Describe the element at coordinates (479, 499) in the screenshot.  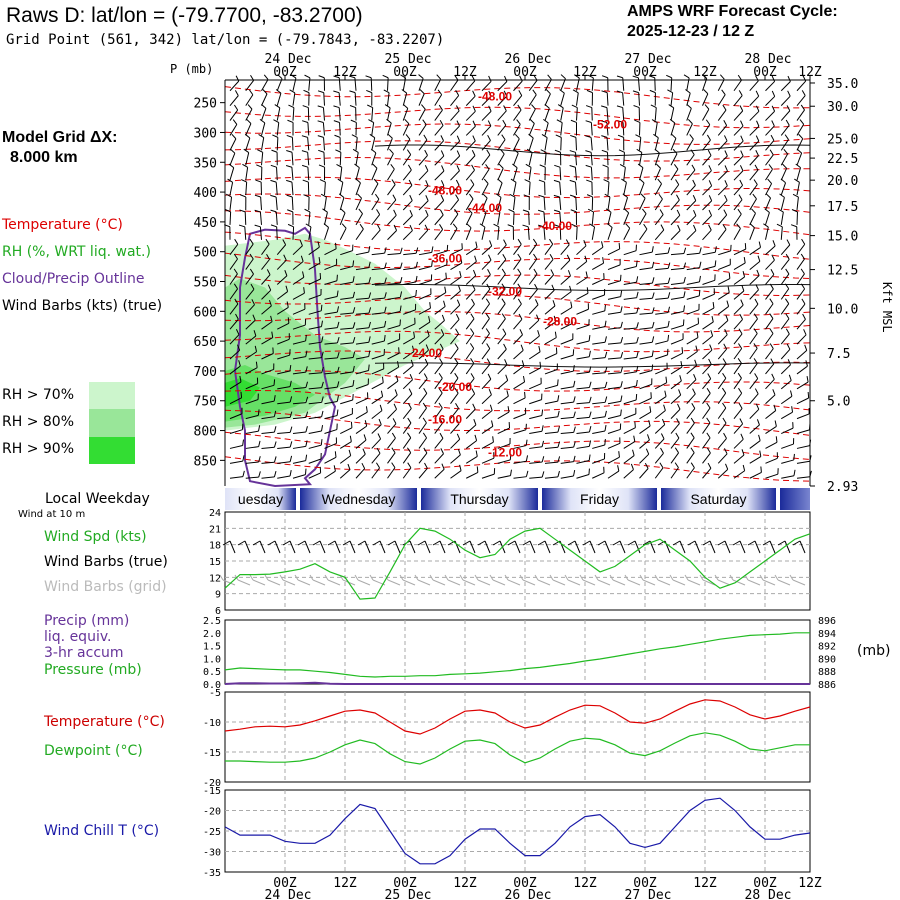
I see `day-thursday: Thursday` at that location.